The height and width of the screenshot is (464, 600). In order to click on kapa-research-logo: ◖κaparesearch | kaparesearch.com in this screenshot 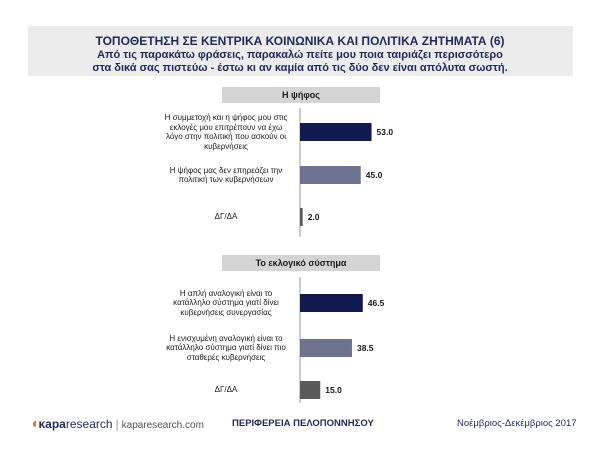, I will do `click(117, 423)`.